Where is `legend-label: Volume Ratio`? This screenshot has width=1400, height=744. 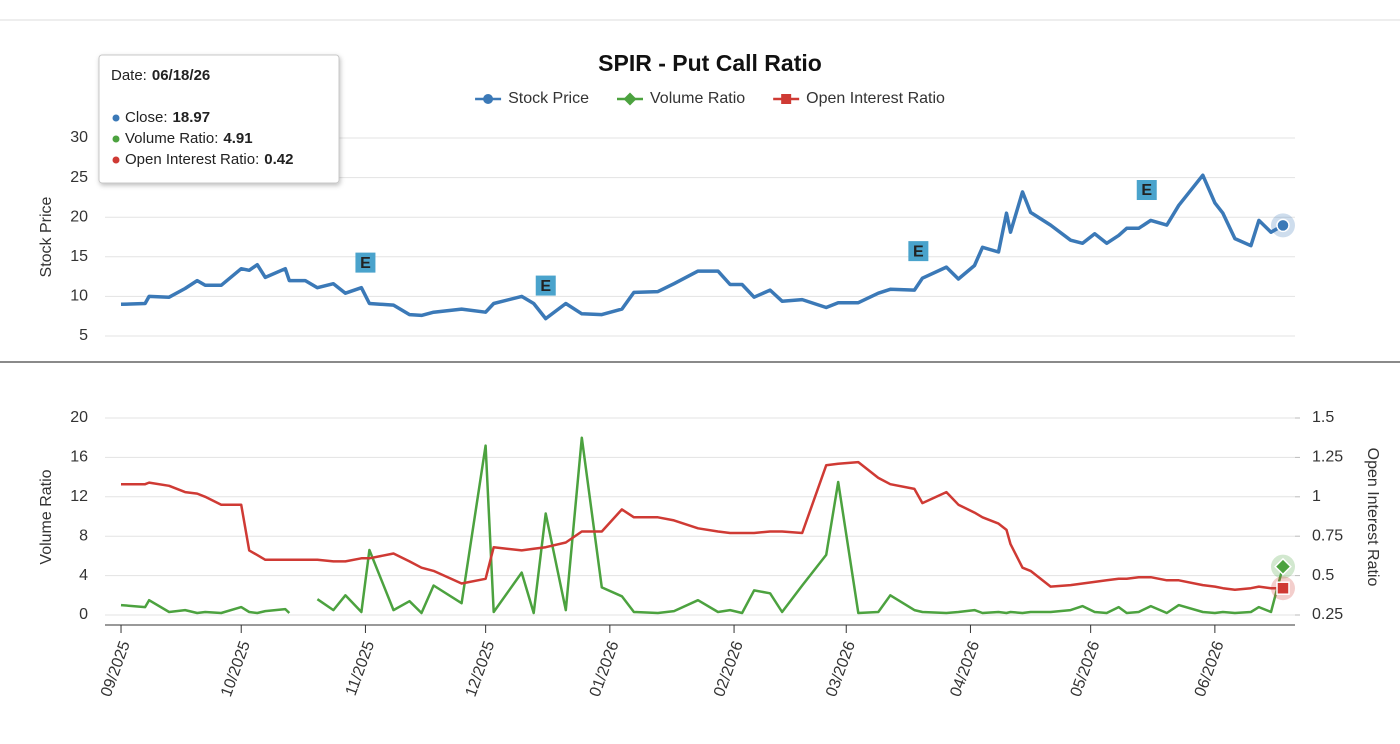
legend-label: Volume Ratio is located at coordinates (697, 98).